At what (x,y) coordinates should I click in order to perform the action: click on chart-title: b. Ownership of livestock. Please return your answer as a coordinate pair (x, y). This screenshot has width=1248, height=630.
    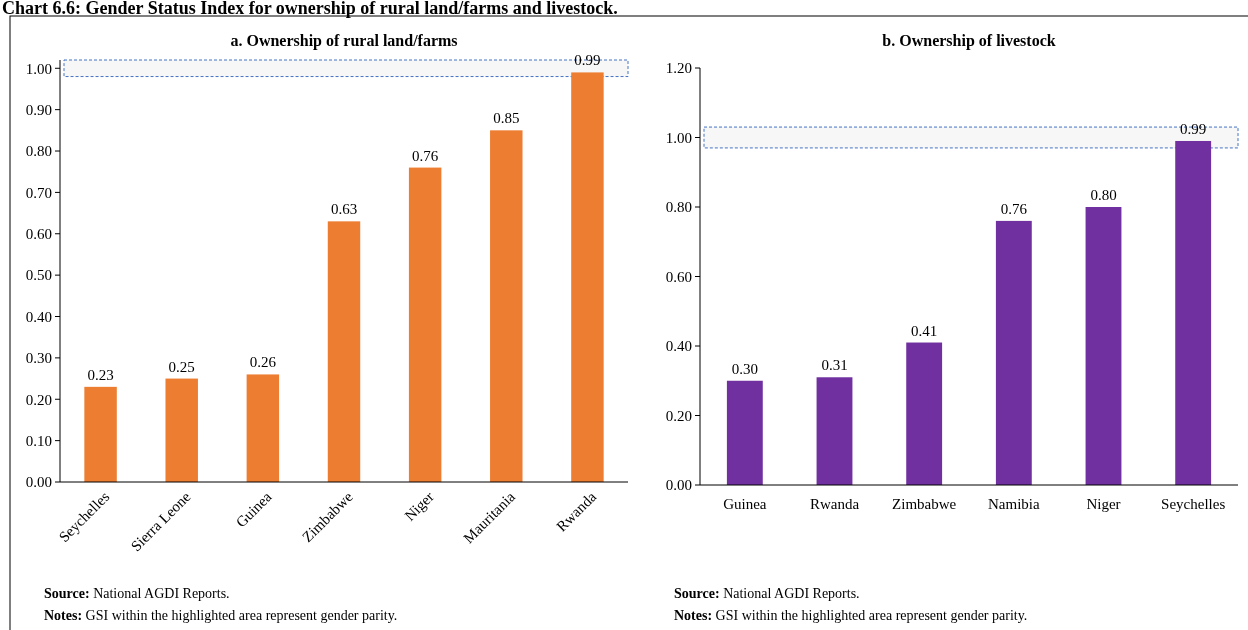
    Looking at the image, I should click on (969, 41).